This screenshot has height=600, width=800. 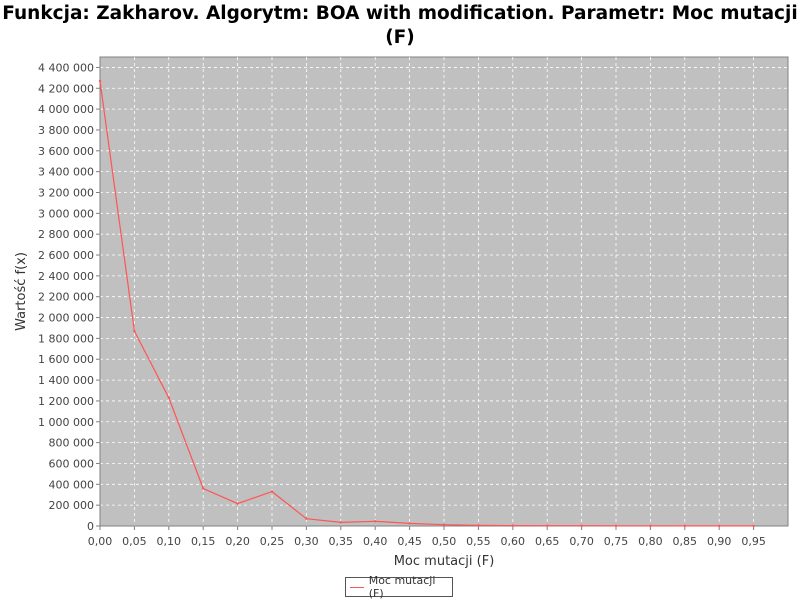 What do you see at coordinates (66, 88) in the screenshot?
I see `y-tick-label: 4 200 000` at bounding box center [66, 88].